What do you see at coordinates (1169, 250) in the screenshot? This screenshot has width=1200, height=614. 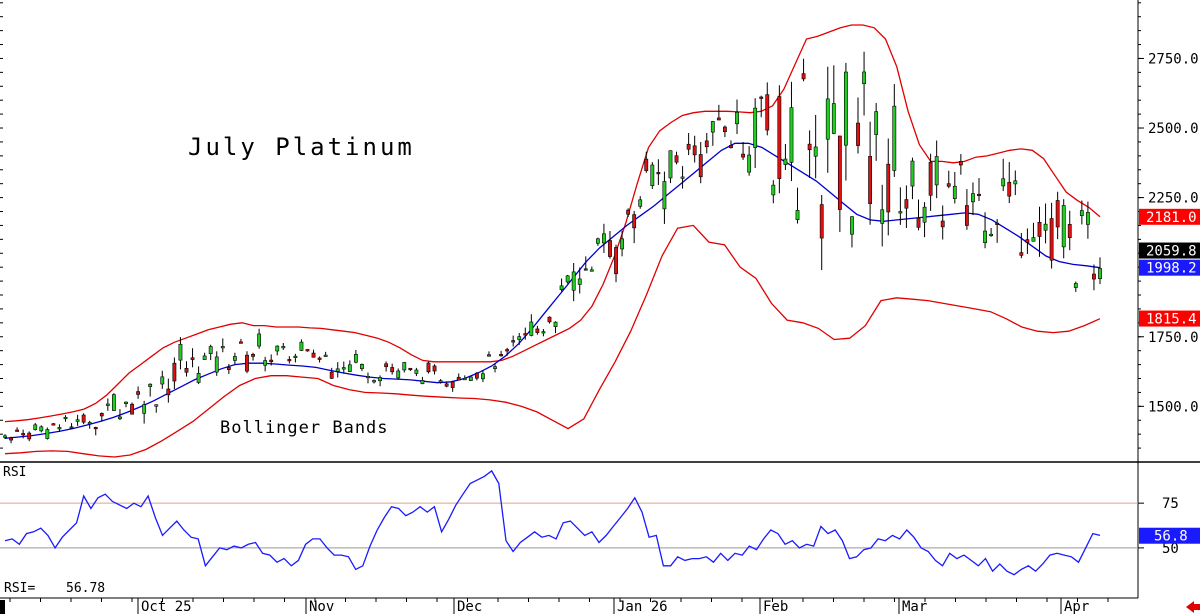 I see `price-label-box` at bounding box center [1169, 250].